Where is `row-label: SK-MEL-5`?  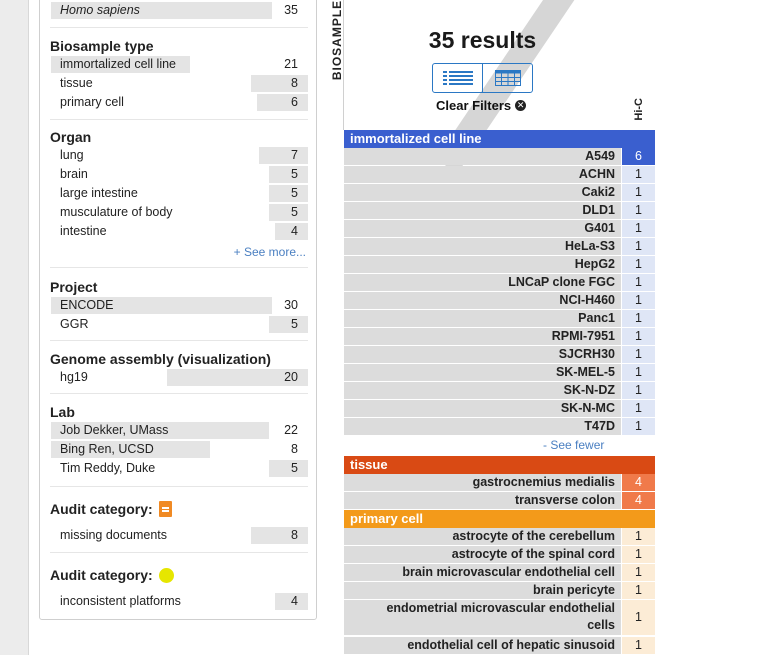
row-label: SK-MEL-5 is located at coordinates (482, 372).